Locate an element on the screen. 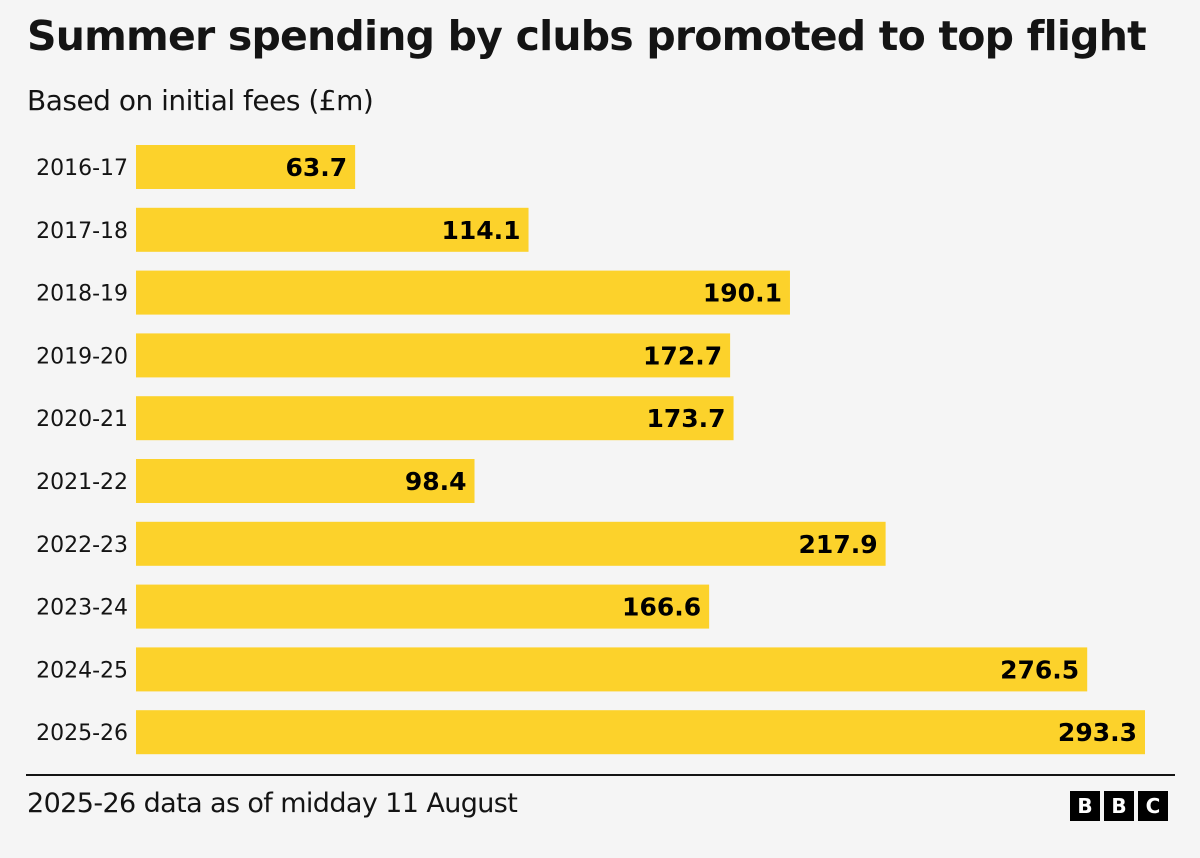  category-label: 2025-26 is located at coordinates (82, 733).